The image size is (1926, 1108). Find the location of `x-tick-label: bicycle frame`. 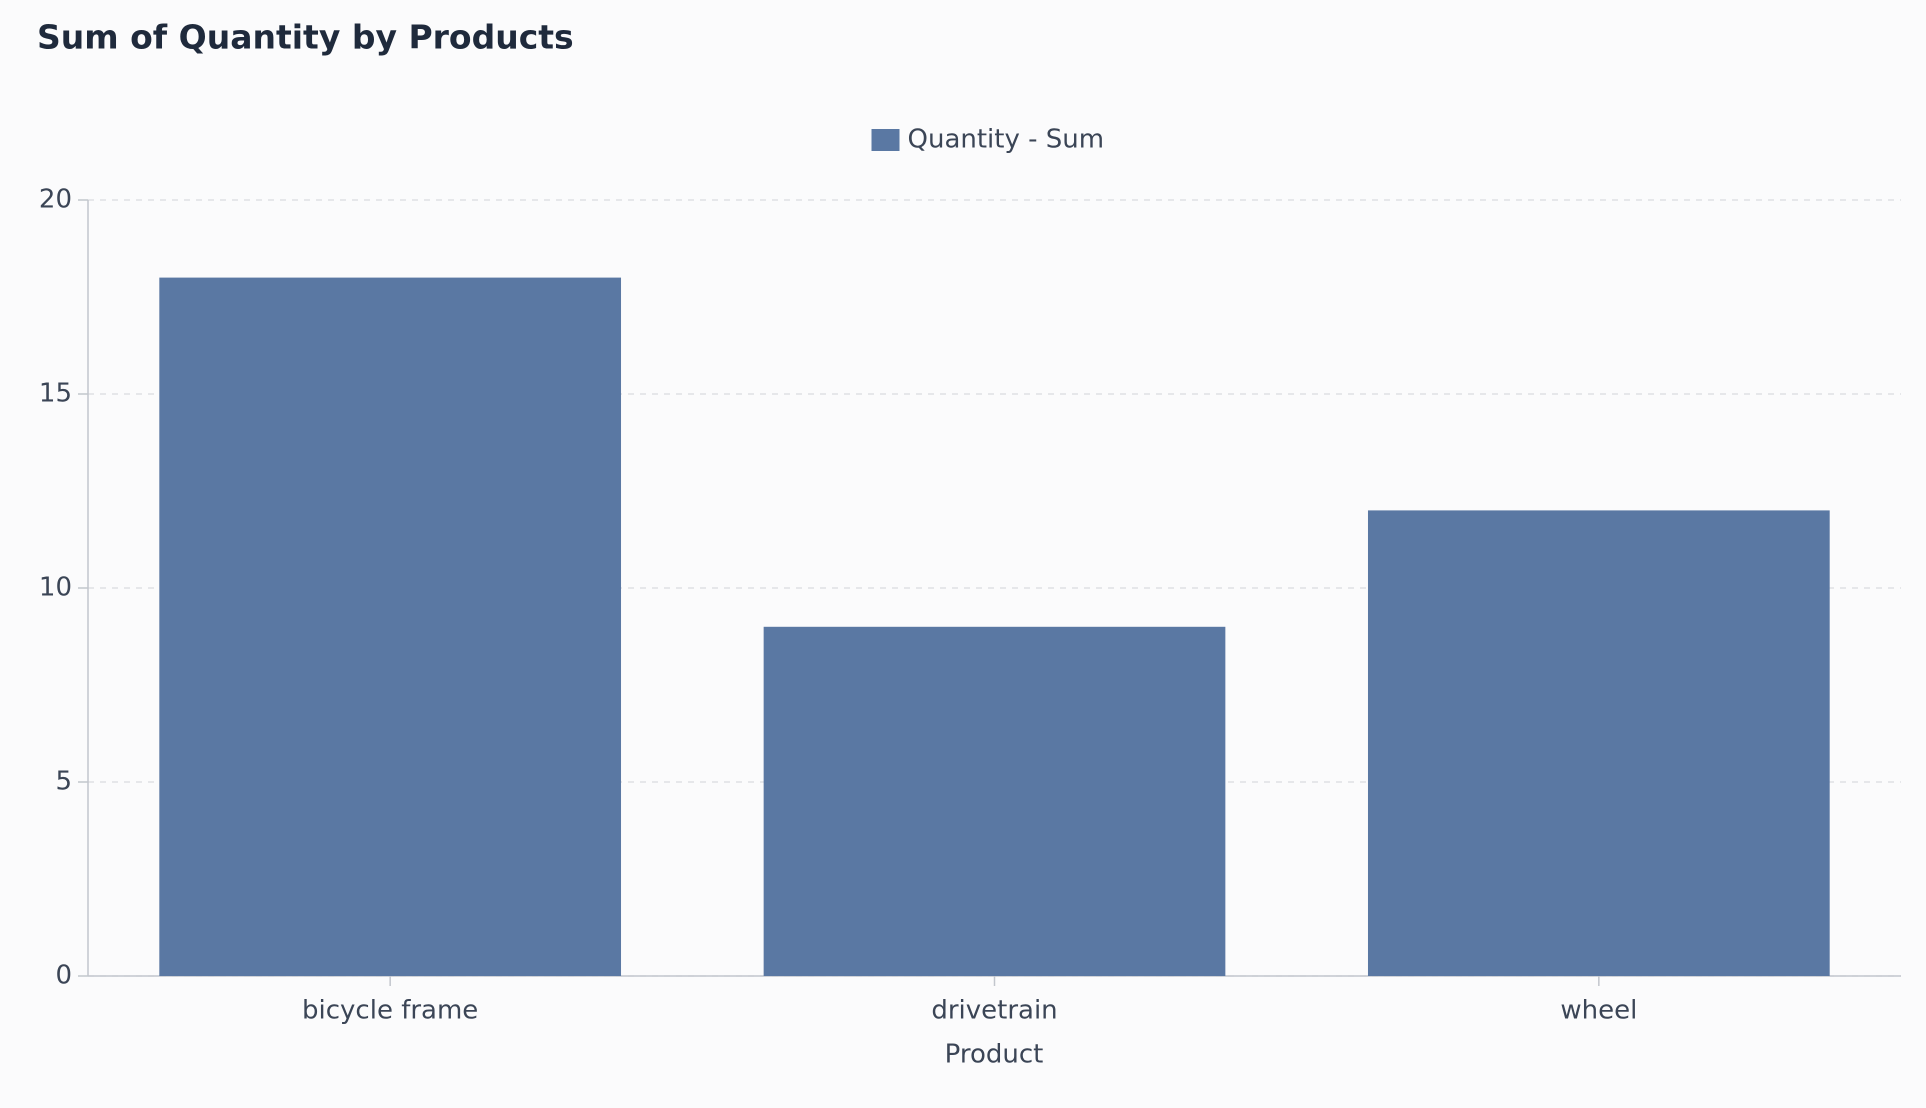

x-tick-label: bicycle frame is located at coordinates (390, 1011).